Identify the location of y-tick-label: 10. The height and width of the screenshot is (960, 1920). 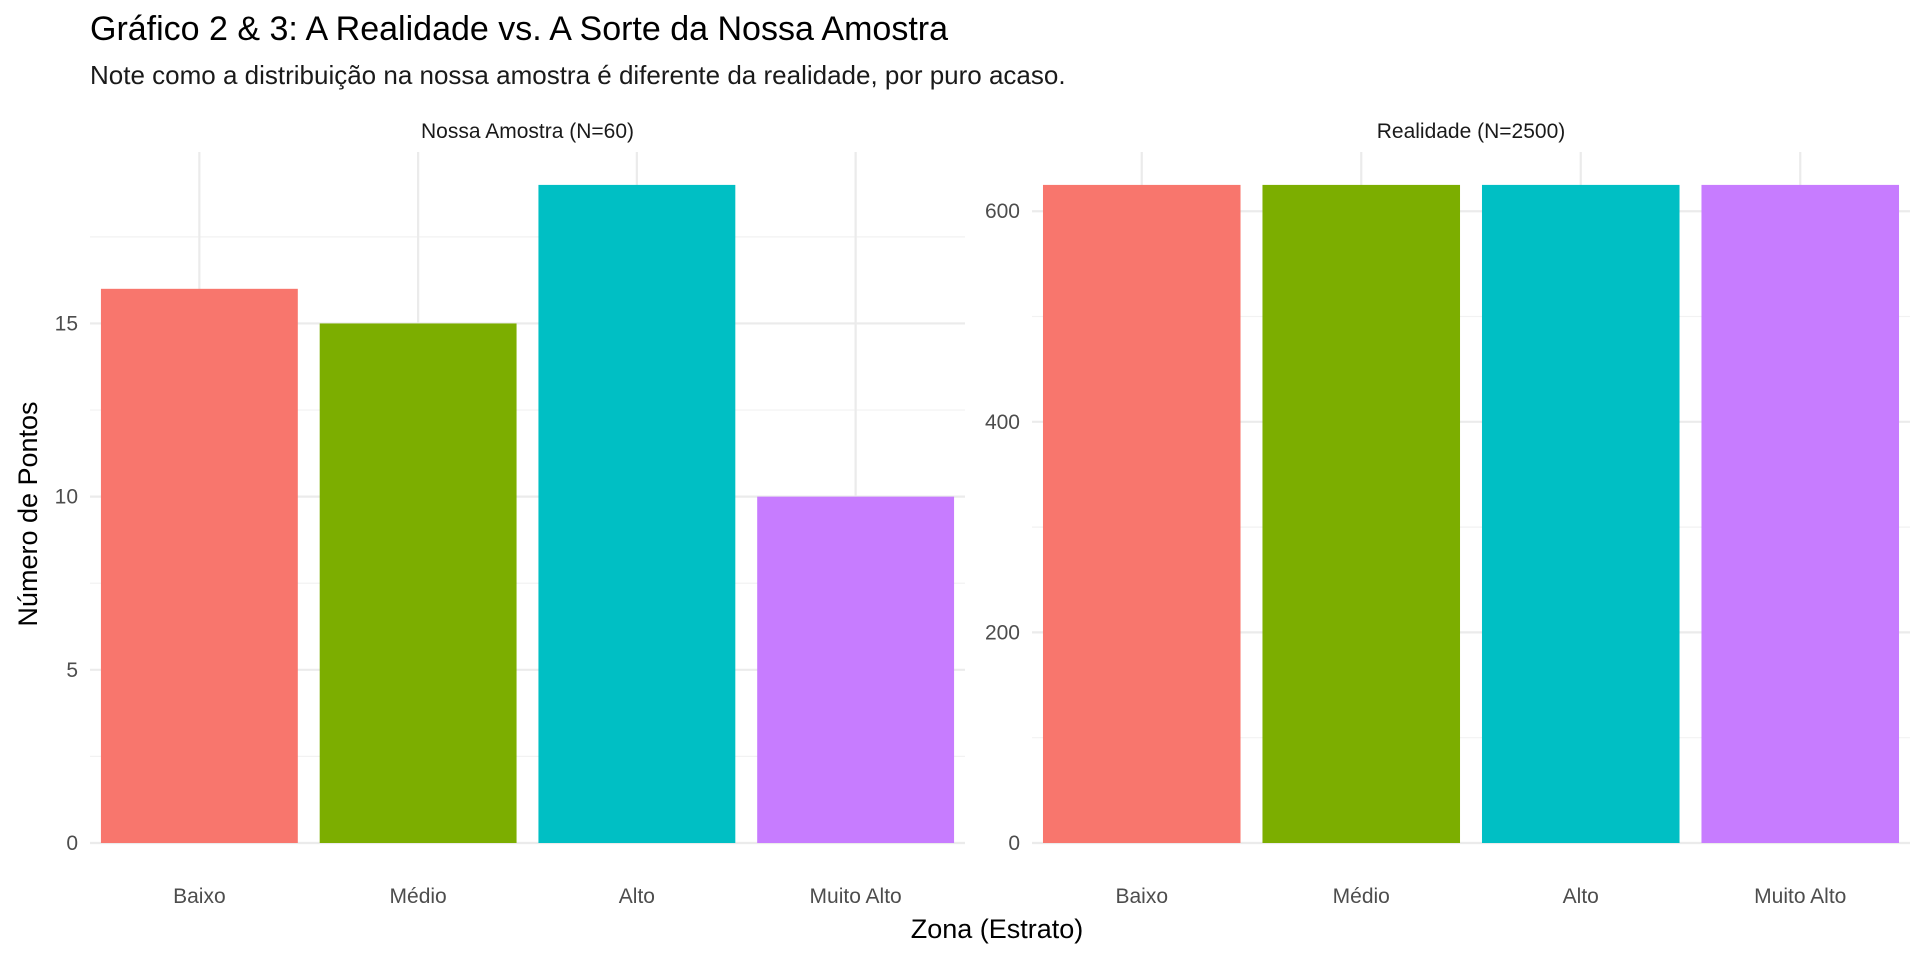
(66, 497).